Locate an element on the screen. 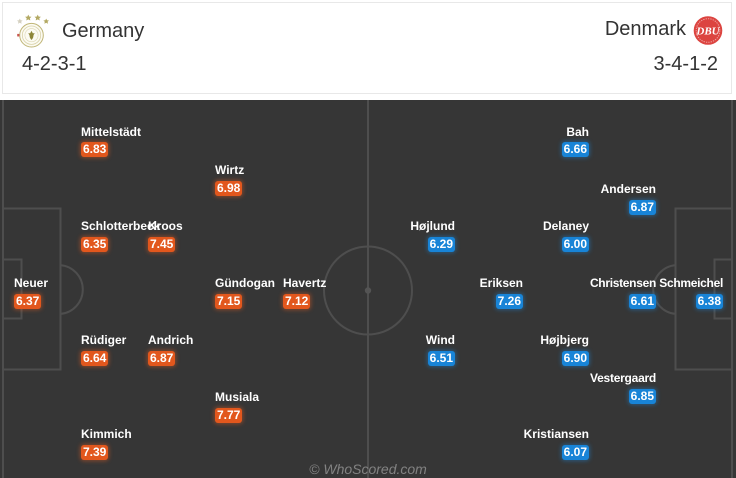 The image size is (736, 478). svg-text: DBU is located at coordinates (707, 32).